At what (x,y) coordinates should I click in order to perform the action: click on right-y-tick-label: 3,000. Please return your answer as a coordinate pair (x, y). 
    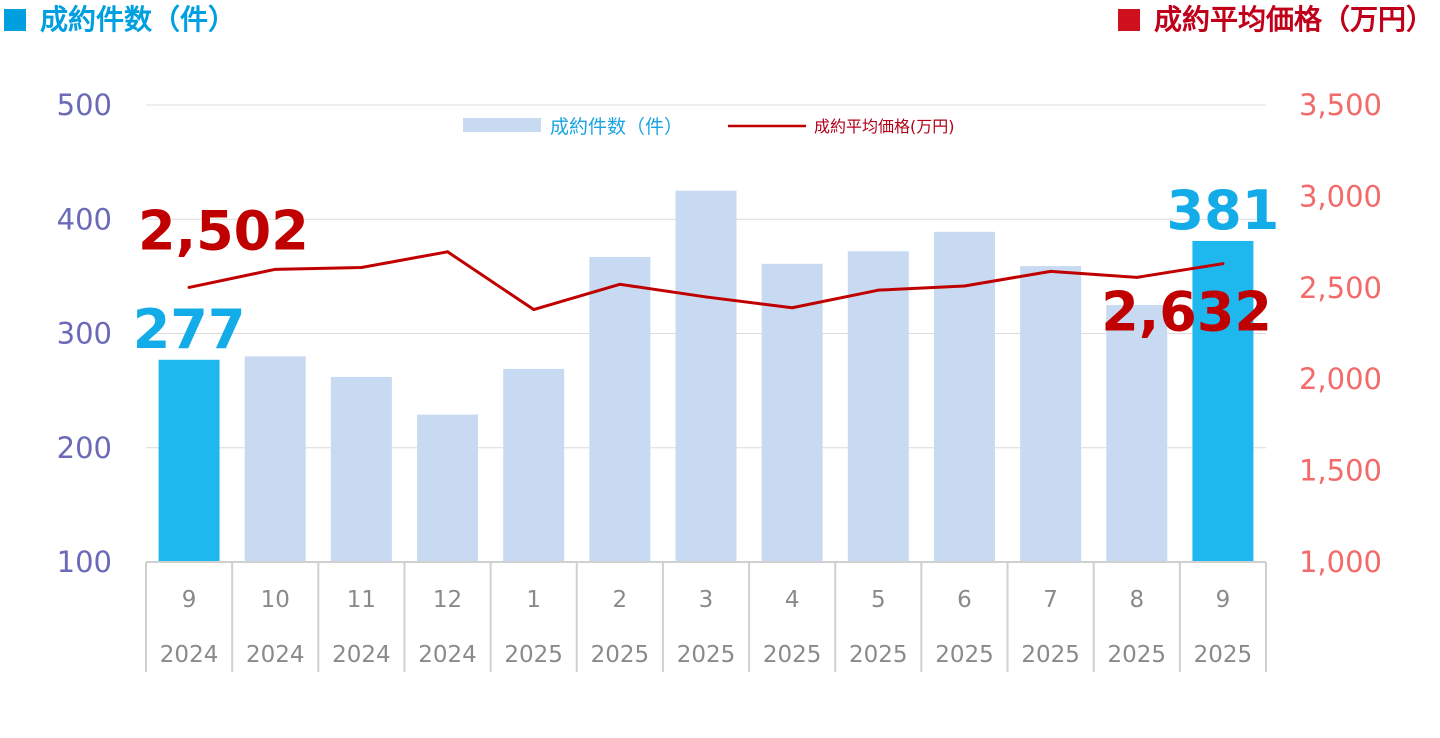
    Looking at the image, I should click on (1340, 196).